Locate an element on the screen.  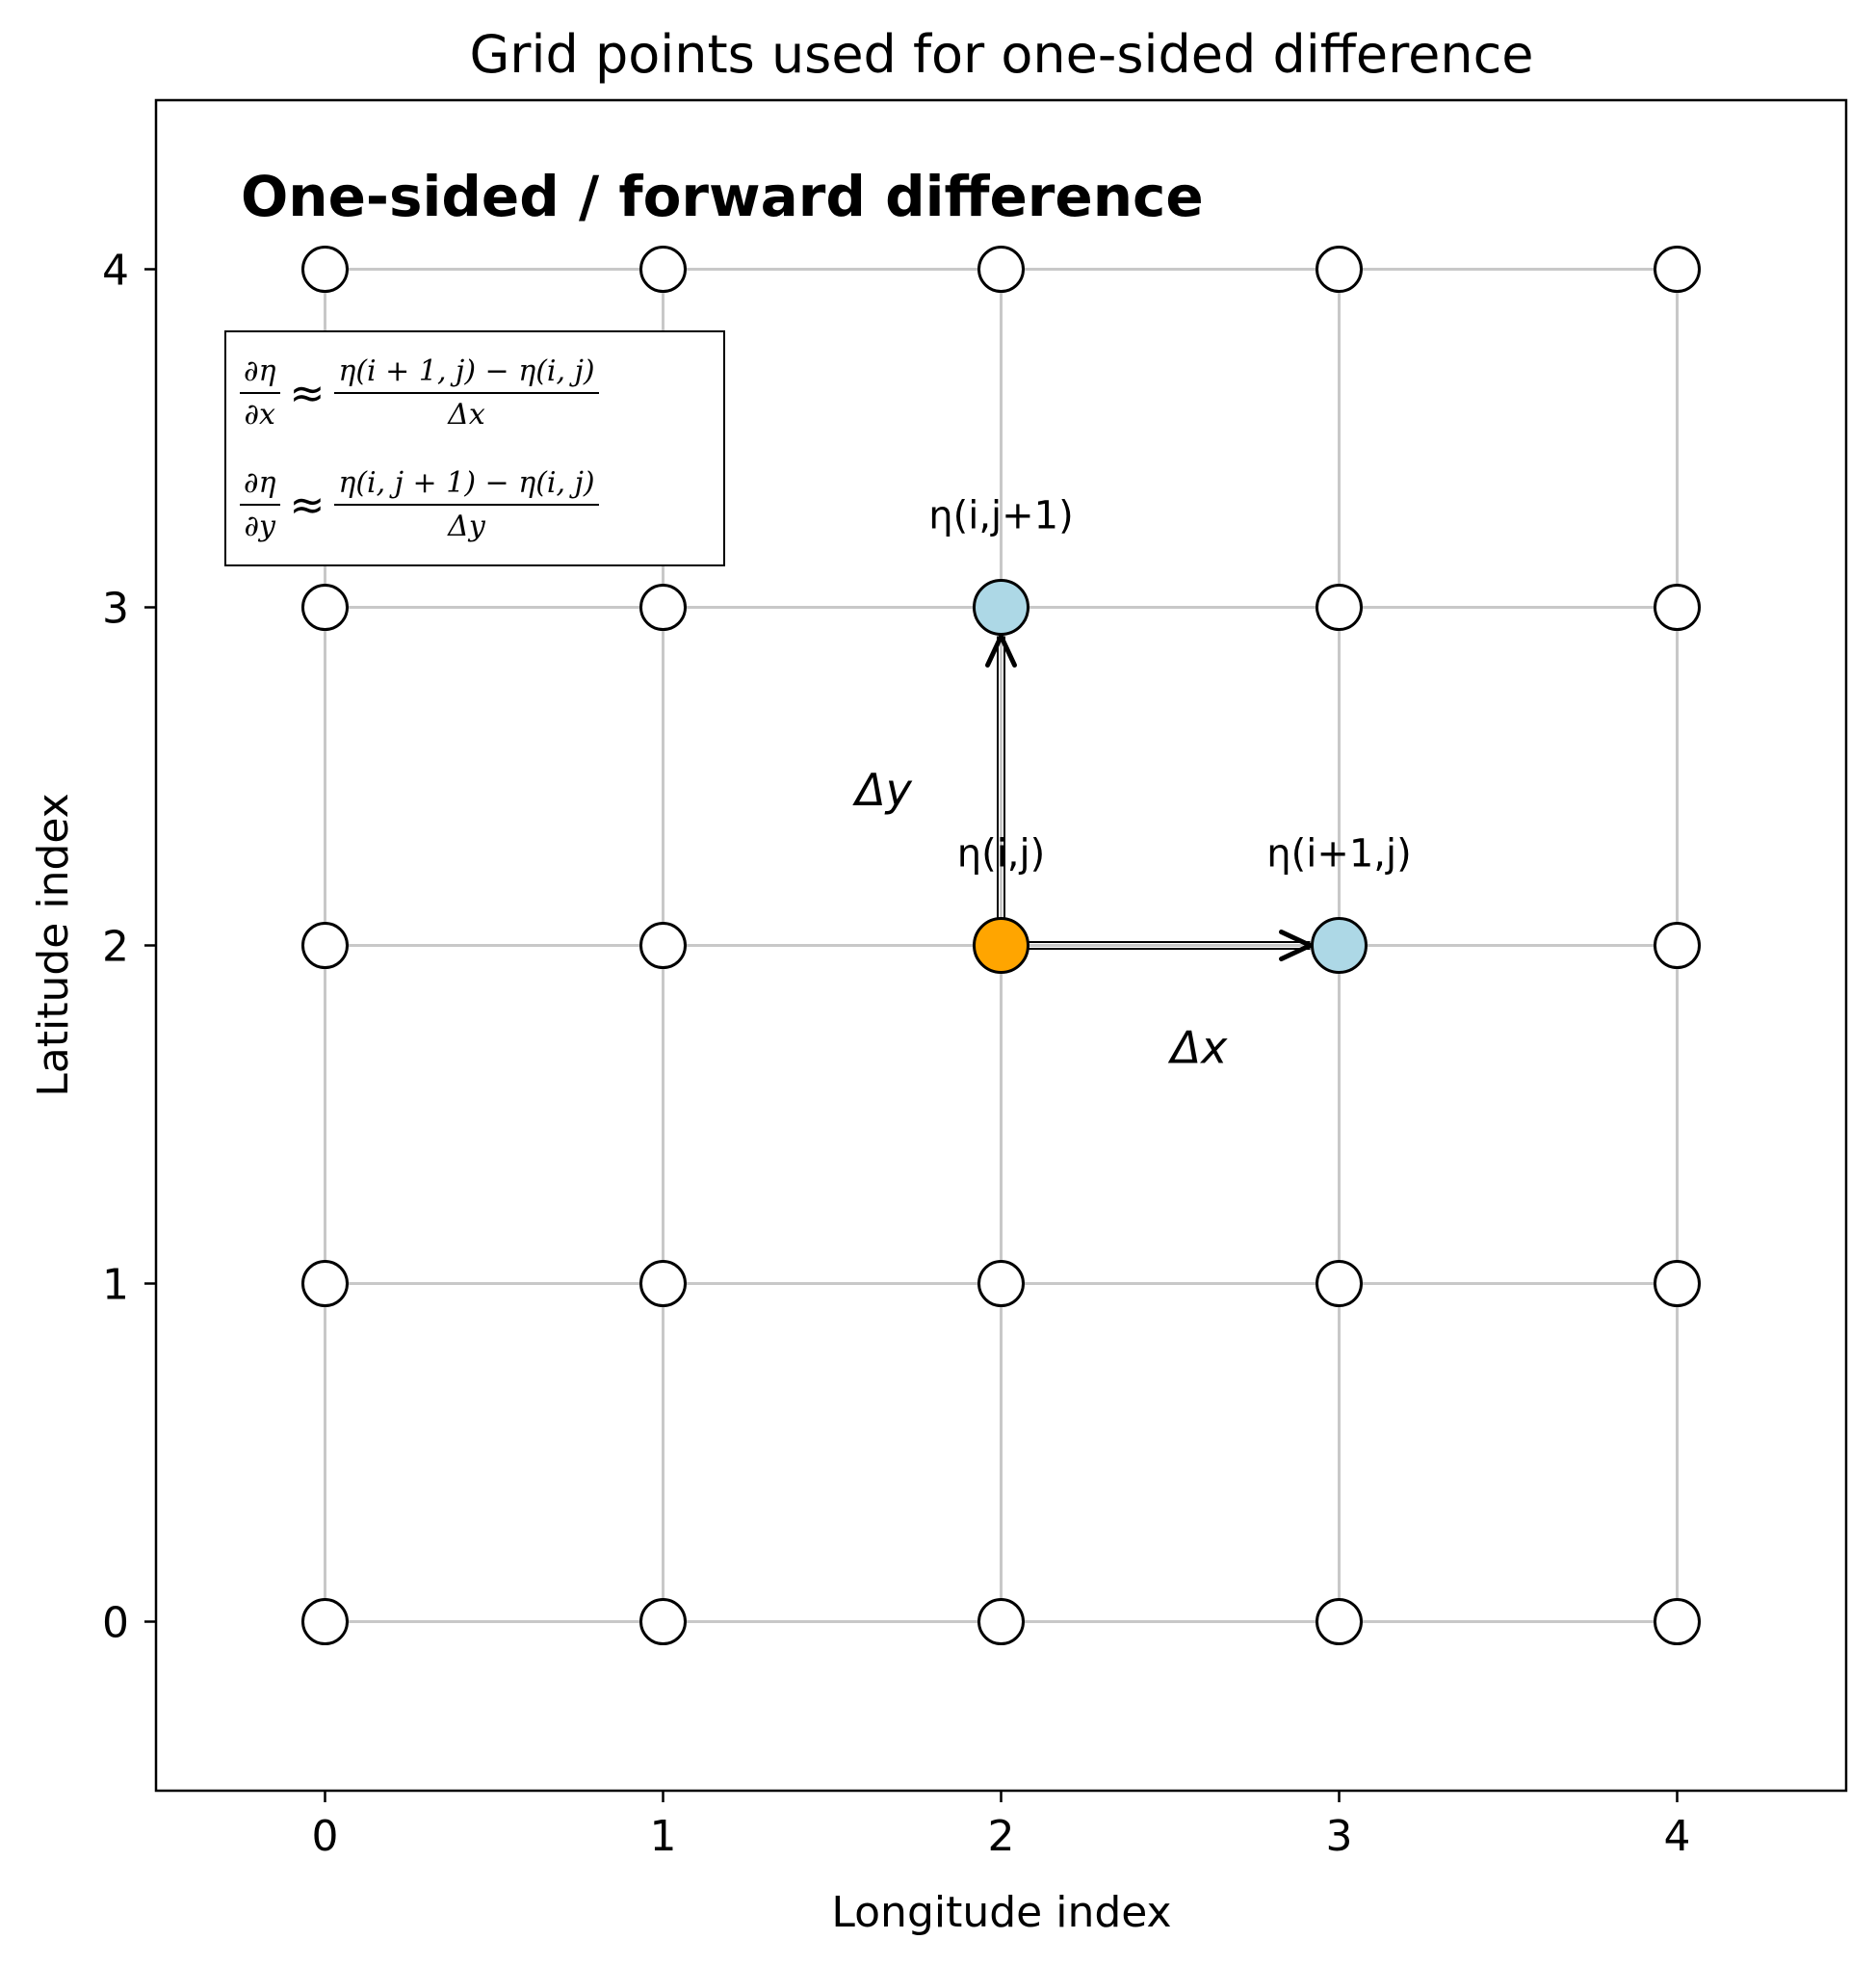
x-axis-label: Longitude index is located at coordinates (1001, 1913).